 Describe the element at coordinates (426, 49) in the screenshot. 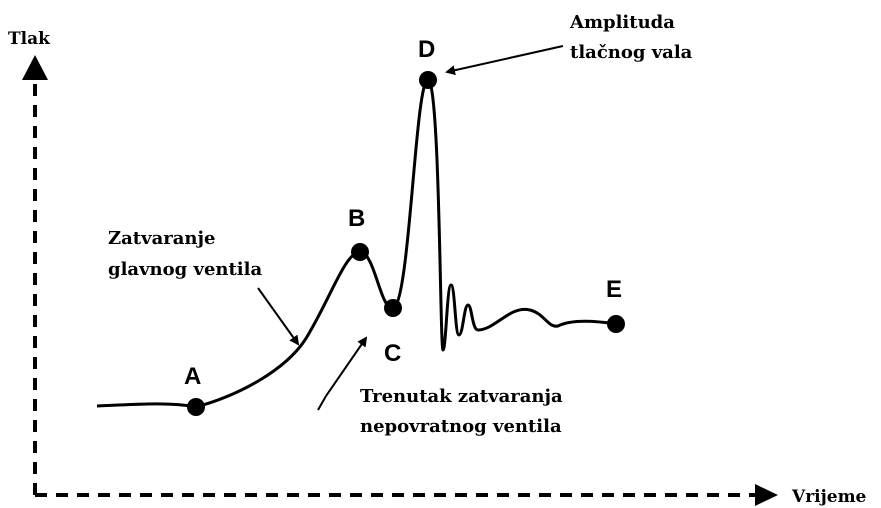

I see `point-label: D` at that location.